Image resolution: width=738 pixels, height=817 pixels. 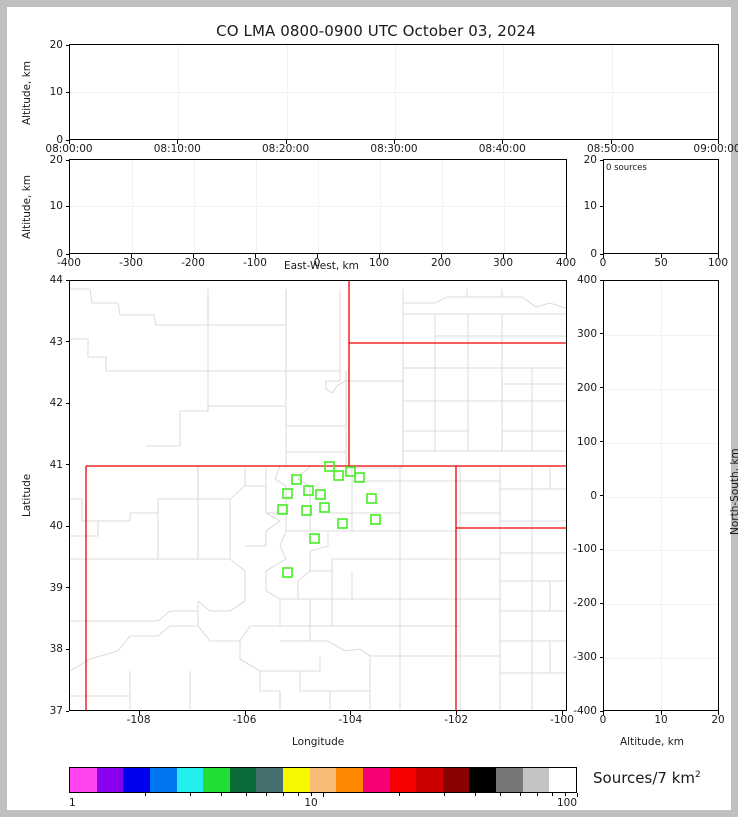 What do you see at coordinates (69, 149) in the screenshot?
I see `tick-label: 08:00:00` at bounding box center [69, 149].